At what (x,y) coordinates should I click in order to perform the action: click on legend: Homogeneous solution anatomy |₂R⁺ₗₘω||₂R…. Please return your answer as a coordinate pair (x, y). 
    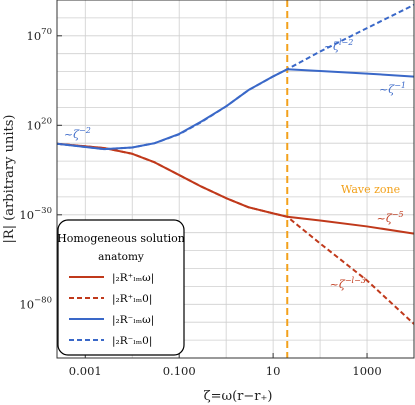
    Looking at the image, I should click on (121, 287).